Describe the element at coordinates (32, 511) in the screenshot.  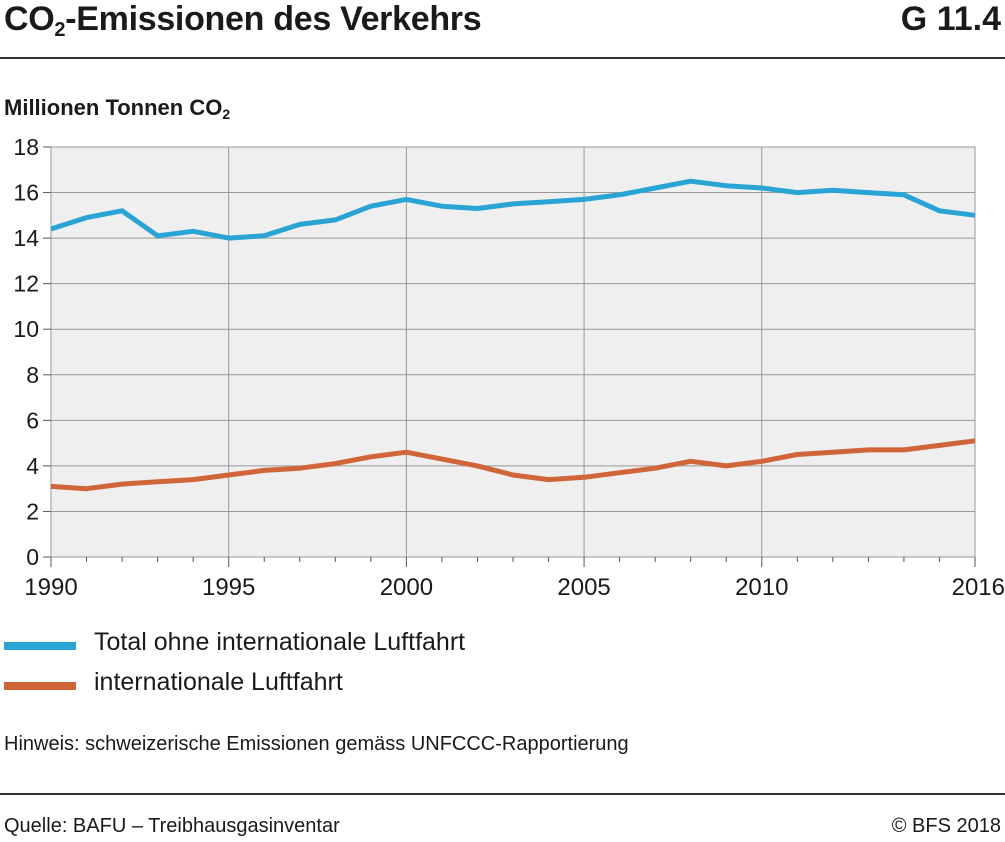
I see `y-tick-label: 2` at that location.